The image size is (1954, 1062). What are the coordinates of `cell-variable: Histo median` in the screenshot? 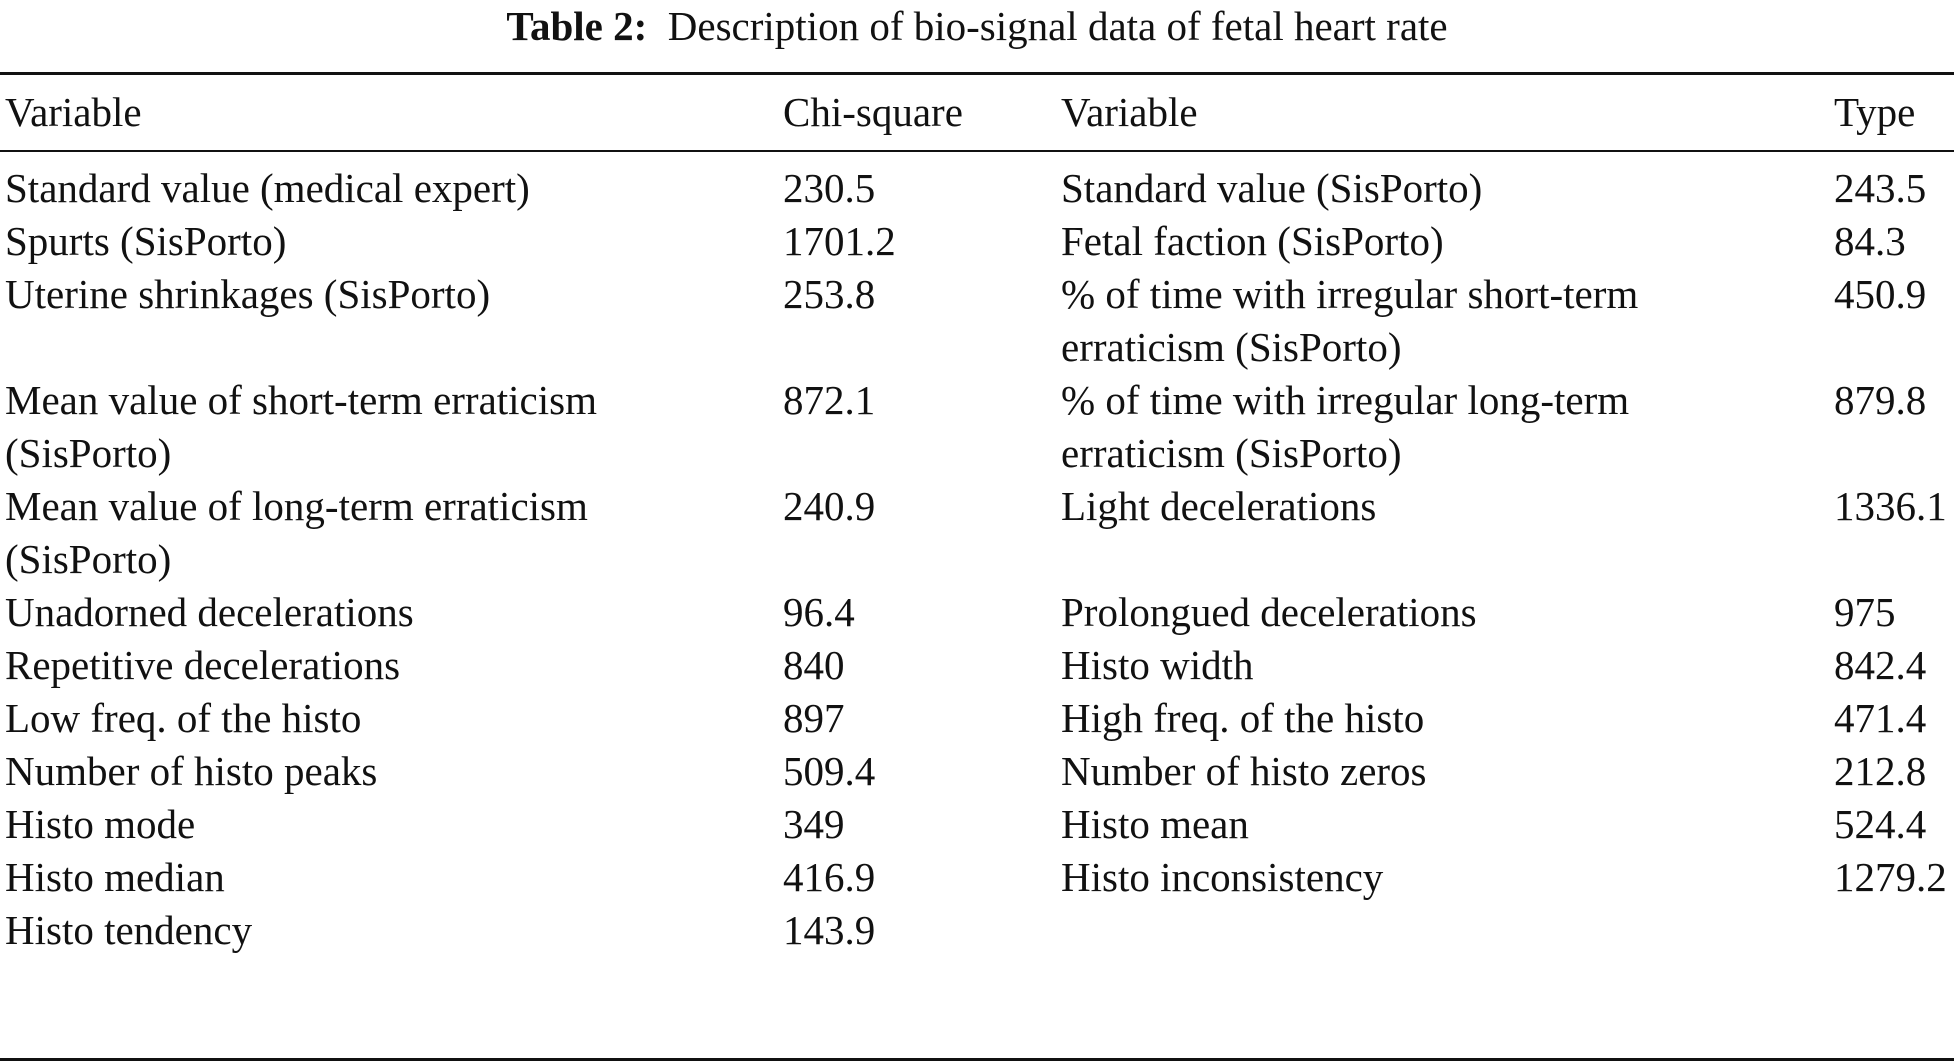 It's located at (389, 877).